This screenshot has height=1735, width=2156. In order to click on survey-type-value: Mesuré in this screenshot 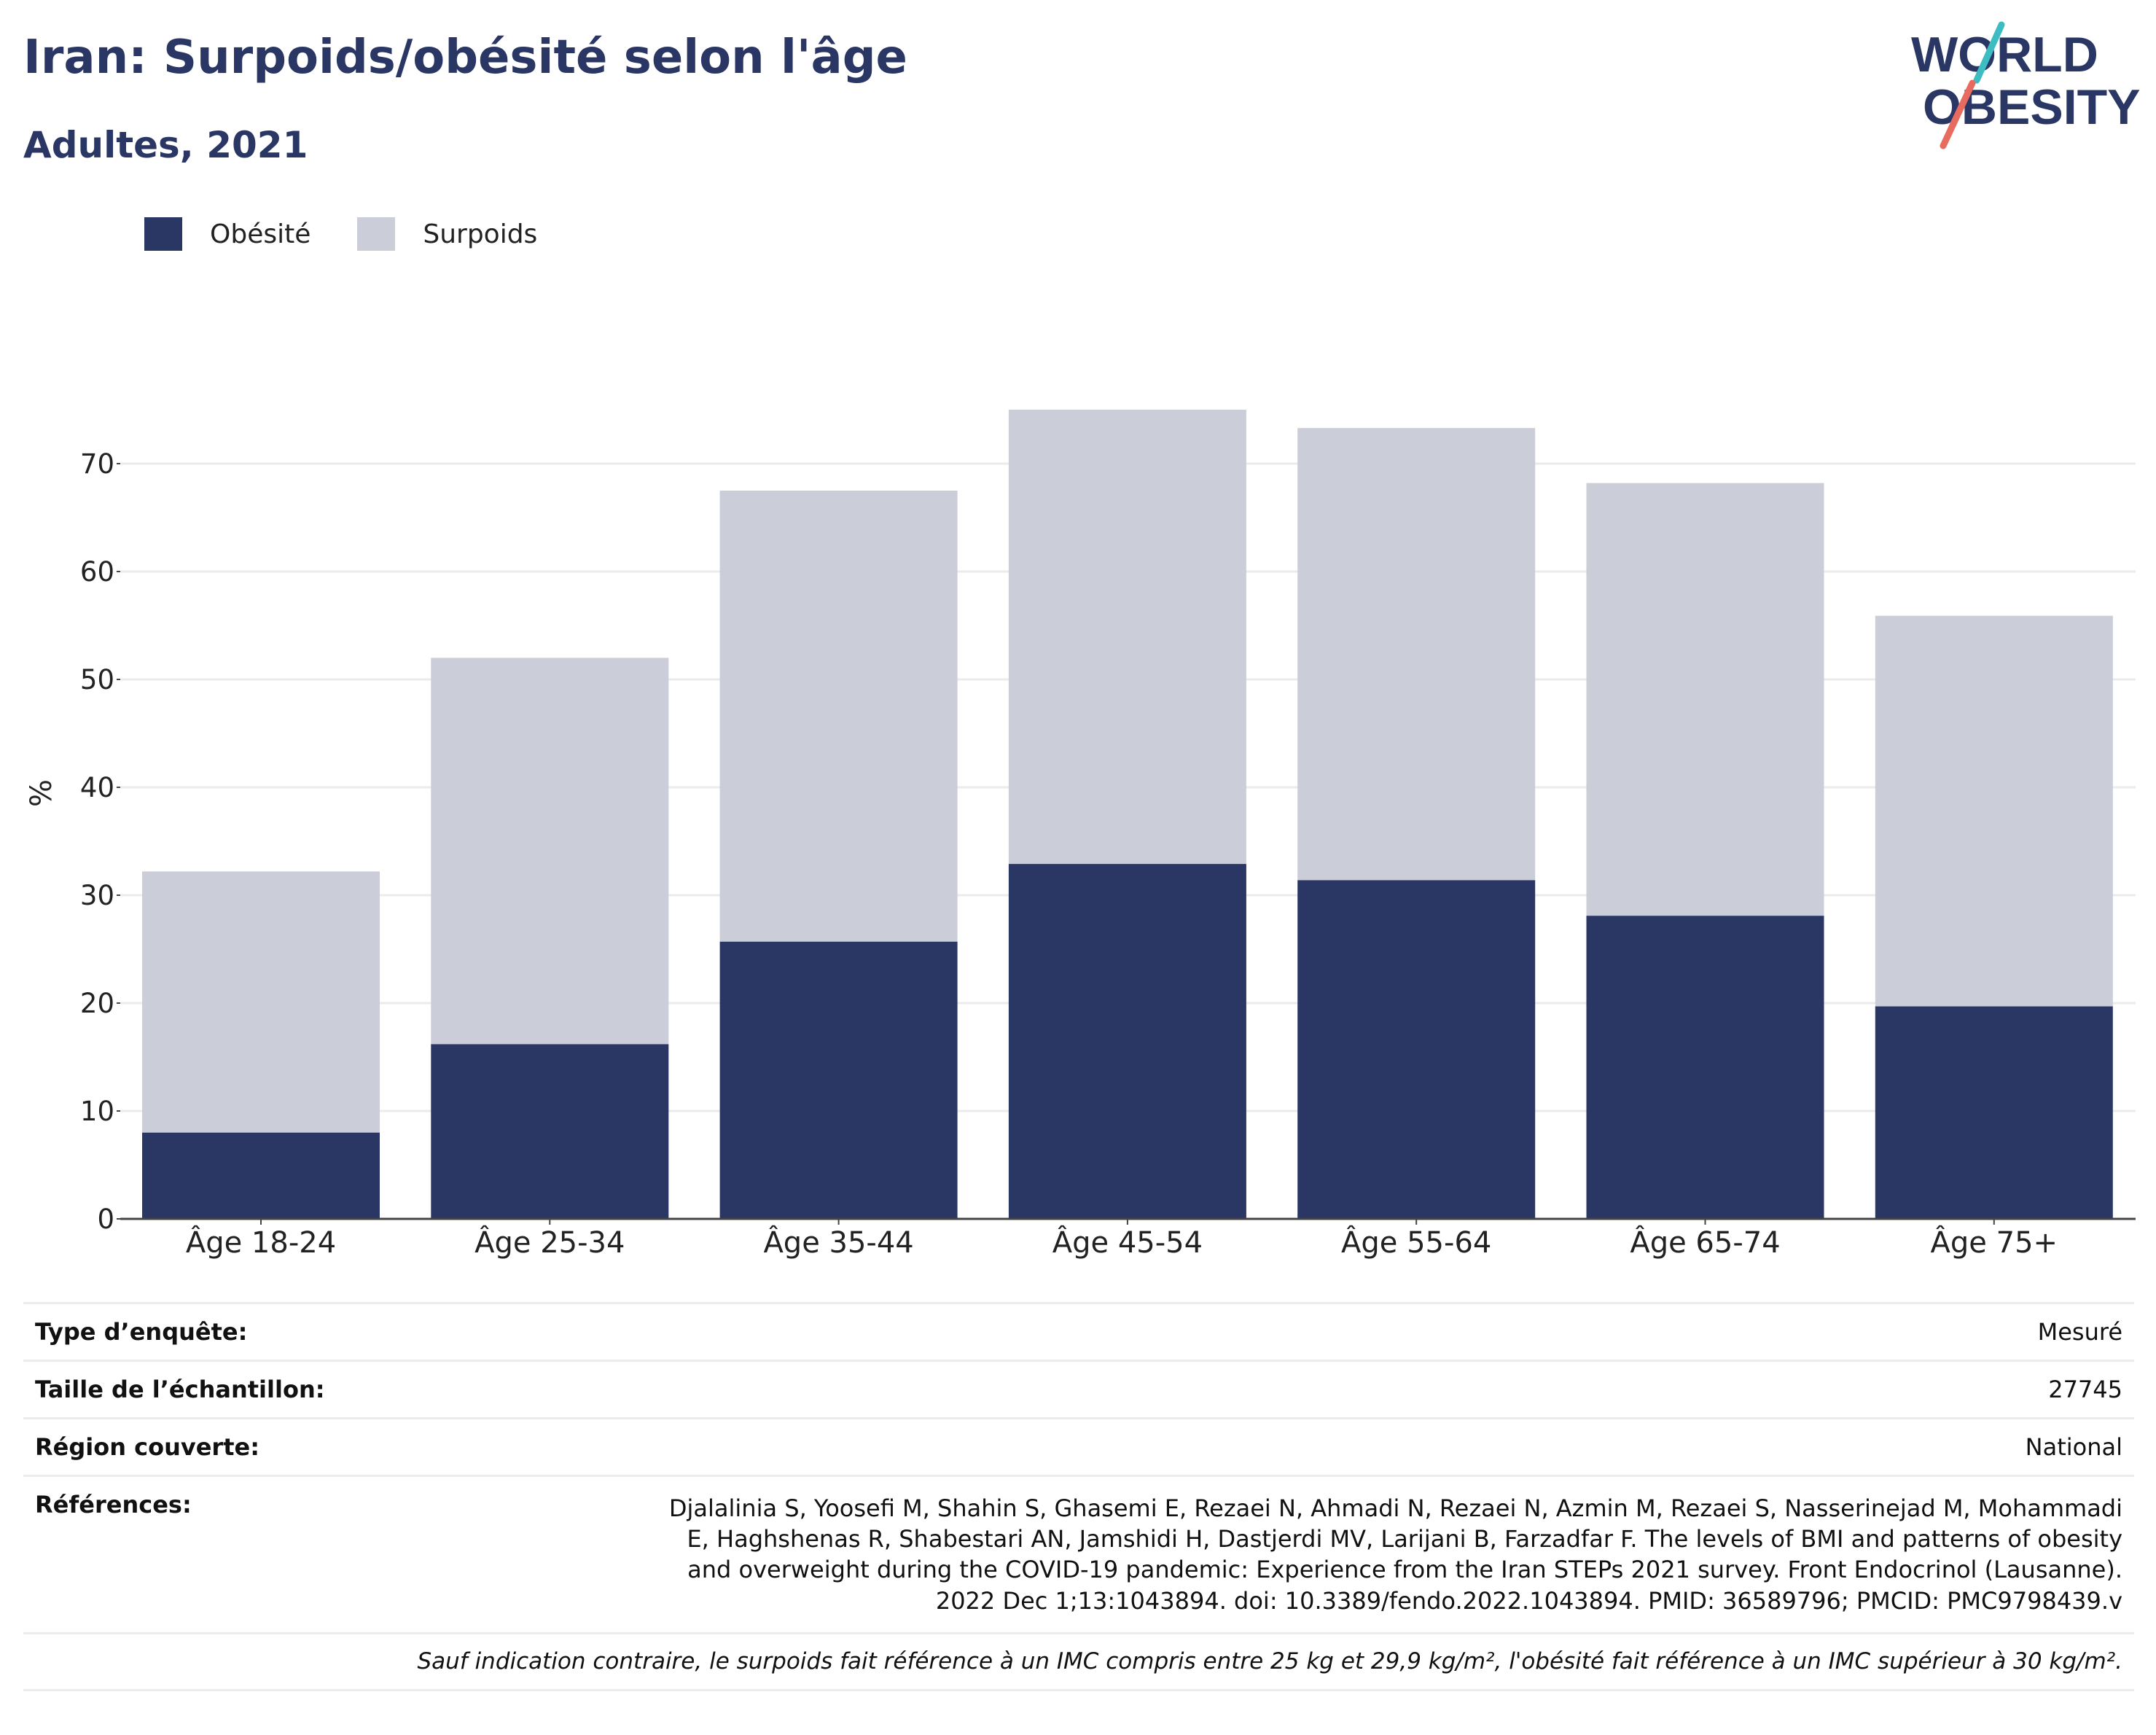, I will do `click(2080, 1332)`.